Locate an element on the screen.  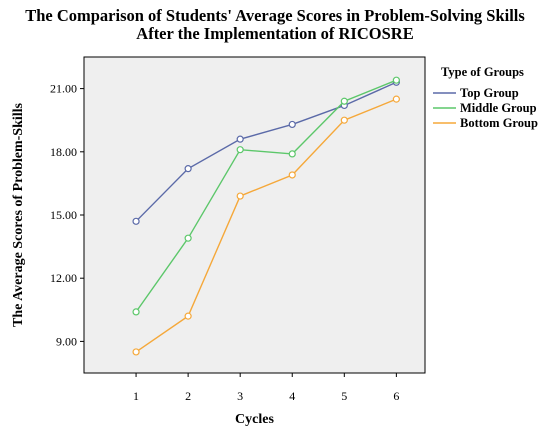
x-axis-title: Cycles is located at coordinates (254, 419).